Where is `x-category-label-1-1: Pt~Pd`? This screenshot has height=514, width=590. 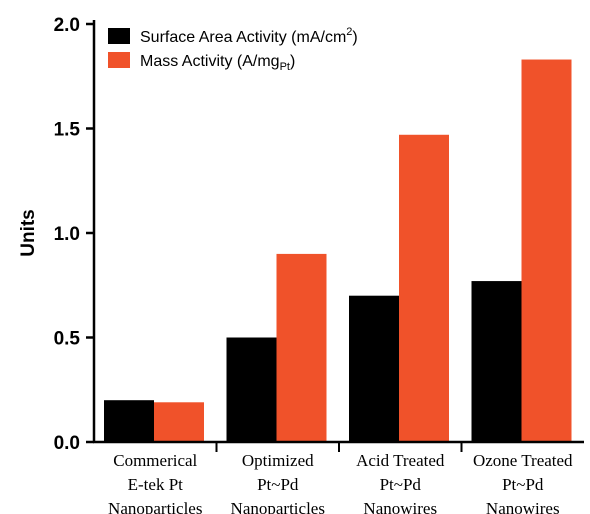 x-category-label-1-1: Pt~Pd is located at coordinates (278, 484).